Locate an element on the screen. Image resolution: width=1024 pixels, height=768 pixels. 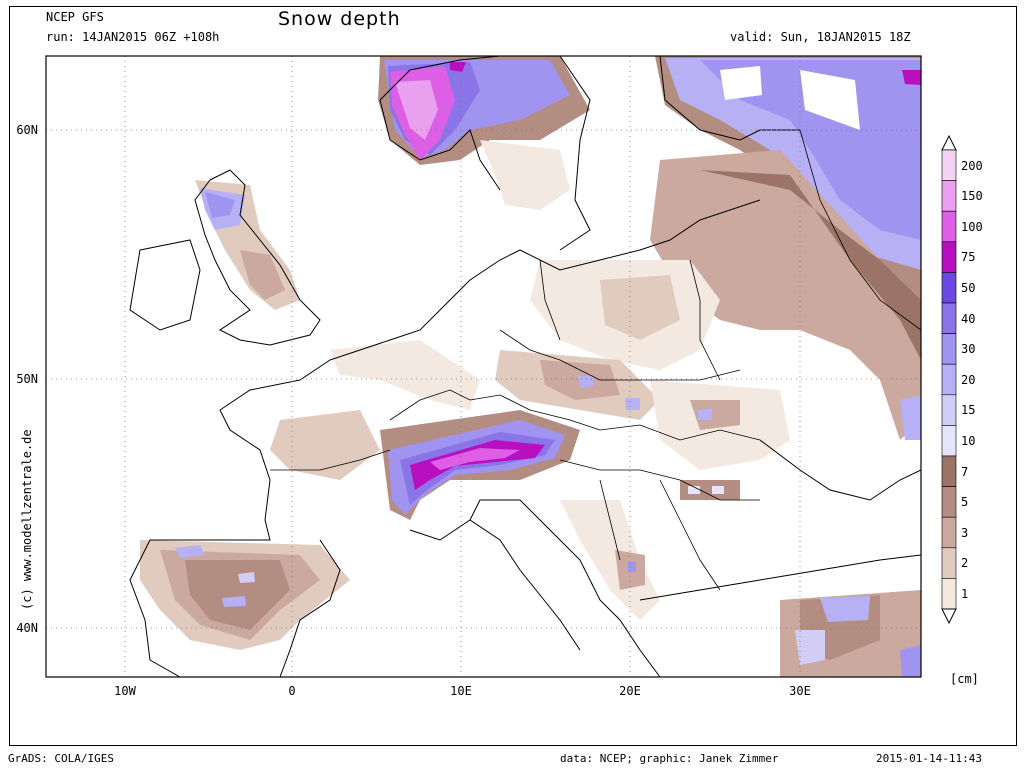
lat-label-40n: 40N is located at coordinates (27, 628).